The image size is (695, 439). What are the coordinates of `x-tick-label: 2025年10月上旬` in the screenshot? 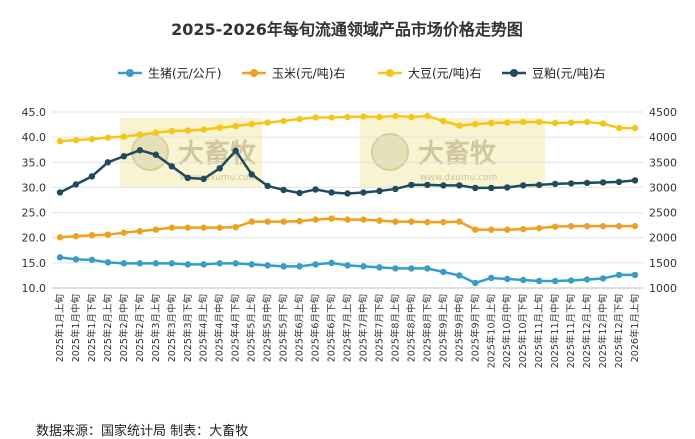 It's located at (491, 331).